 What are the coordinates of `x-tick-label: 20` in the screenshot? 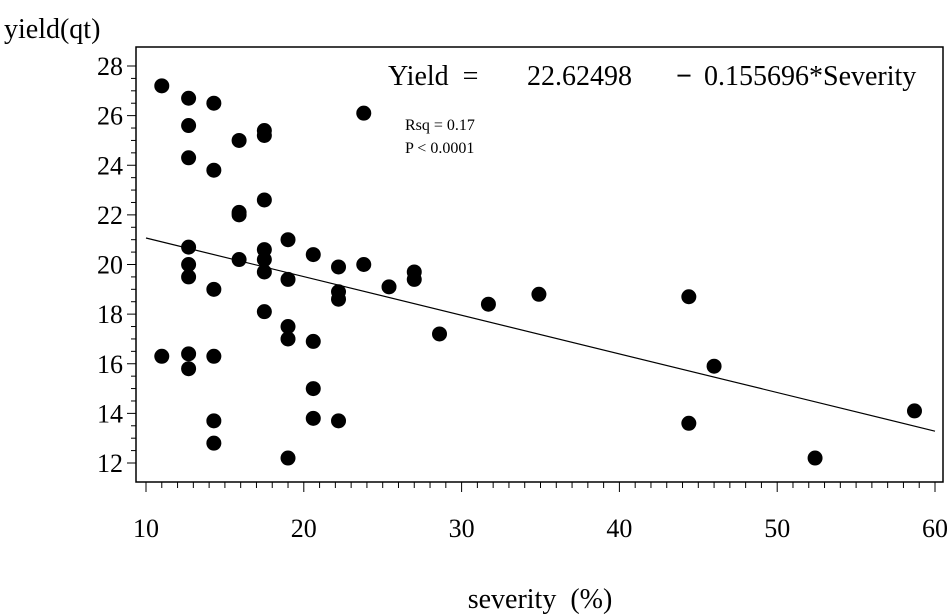 It's located at (304, 528).